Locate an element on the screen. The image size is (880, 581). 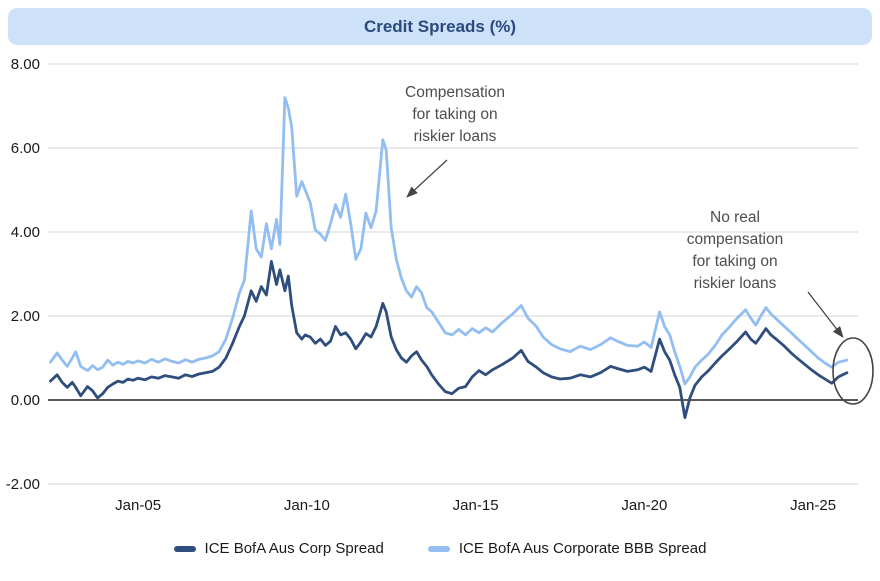
y-axis-tick-label: 8.00 is located at coordinates (25, 64).